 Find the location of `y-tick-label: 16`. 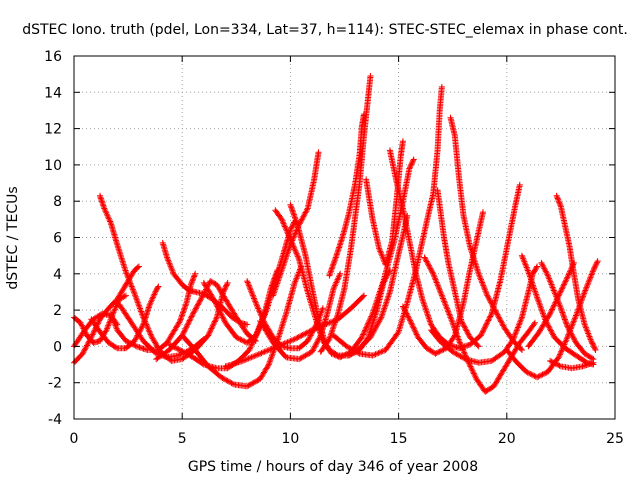

y-tick-label: 16 is located at coordinates (53, 57).